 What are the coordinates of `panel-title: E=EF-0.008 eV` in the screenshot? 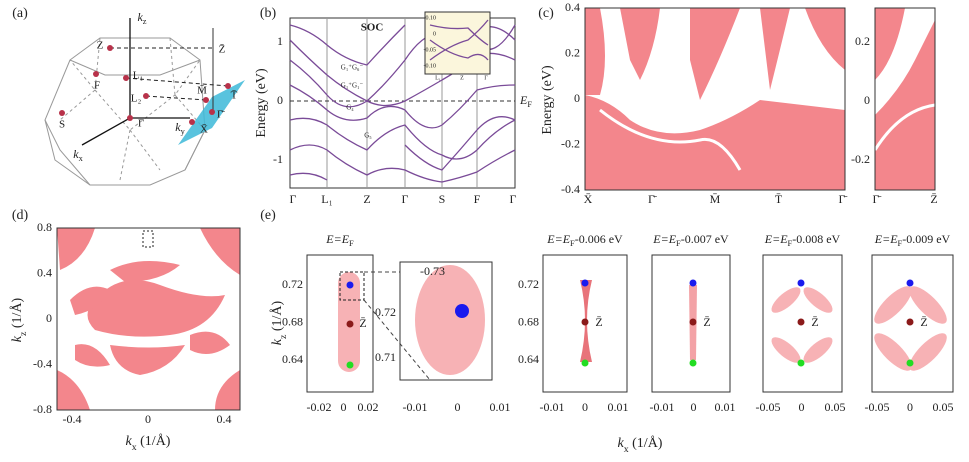 It's located at (802, 240).